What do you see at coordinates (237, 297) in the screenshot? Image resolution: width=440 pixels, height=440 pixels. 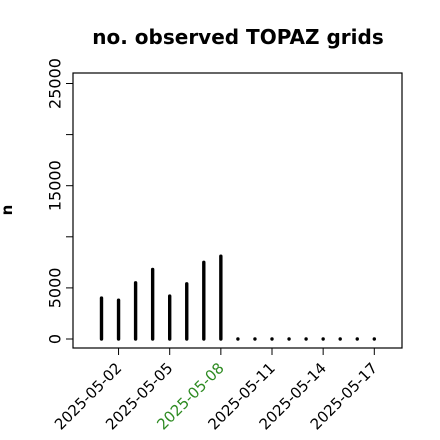 I see `bars` at bounding box center [237, 297].